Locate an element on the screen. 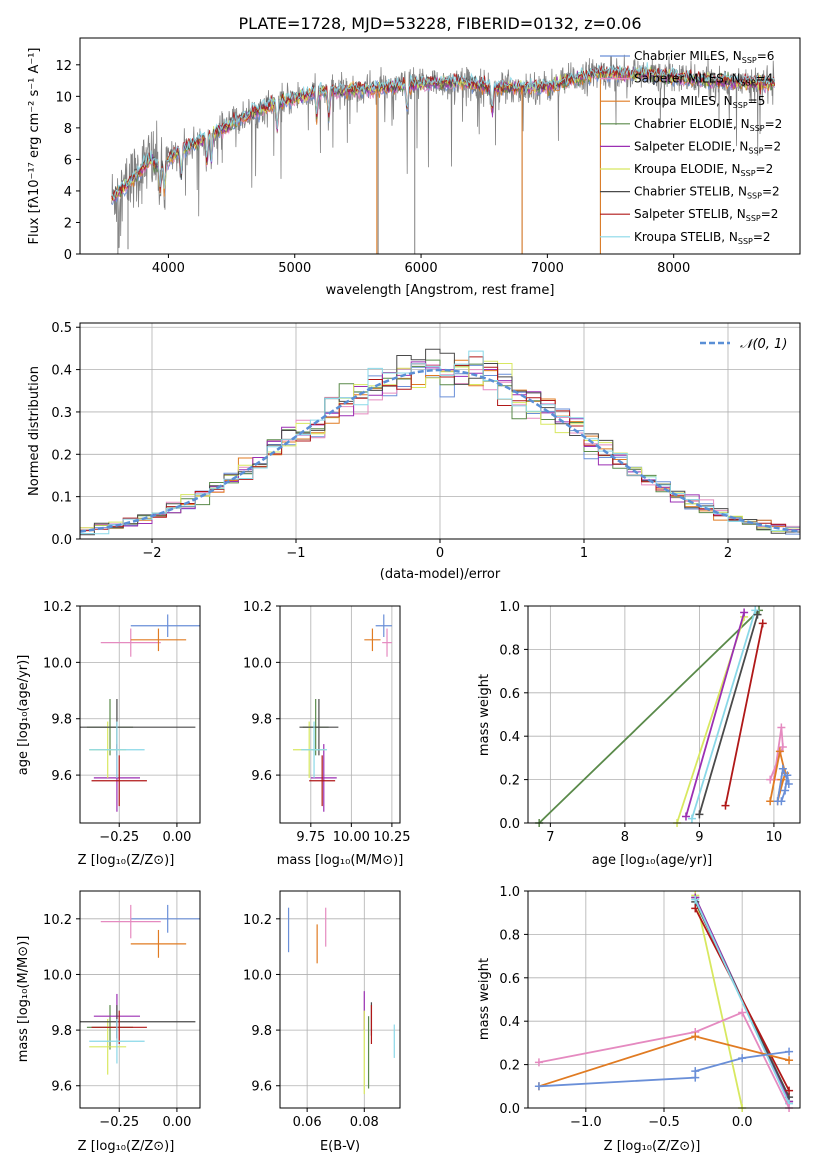  normal-legend-label: 𝒩(0, 1) is located at coordinates (763, 344).